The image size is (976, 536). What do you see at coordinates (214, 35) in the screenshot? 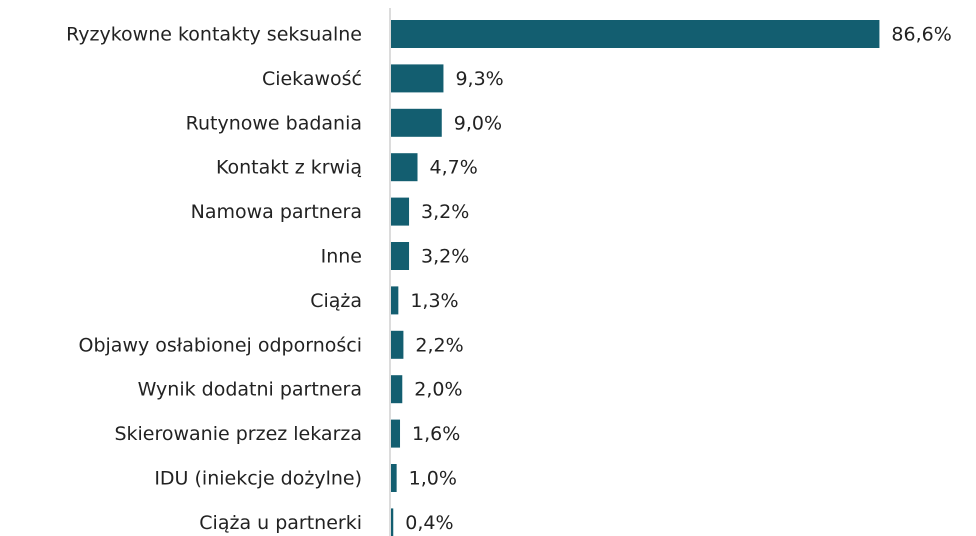
I see `category-label: Ryzykowne kontakty seksualne` at bounding box center [214, 35].